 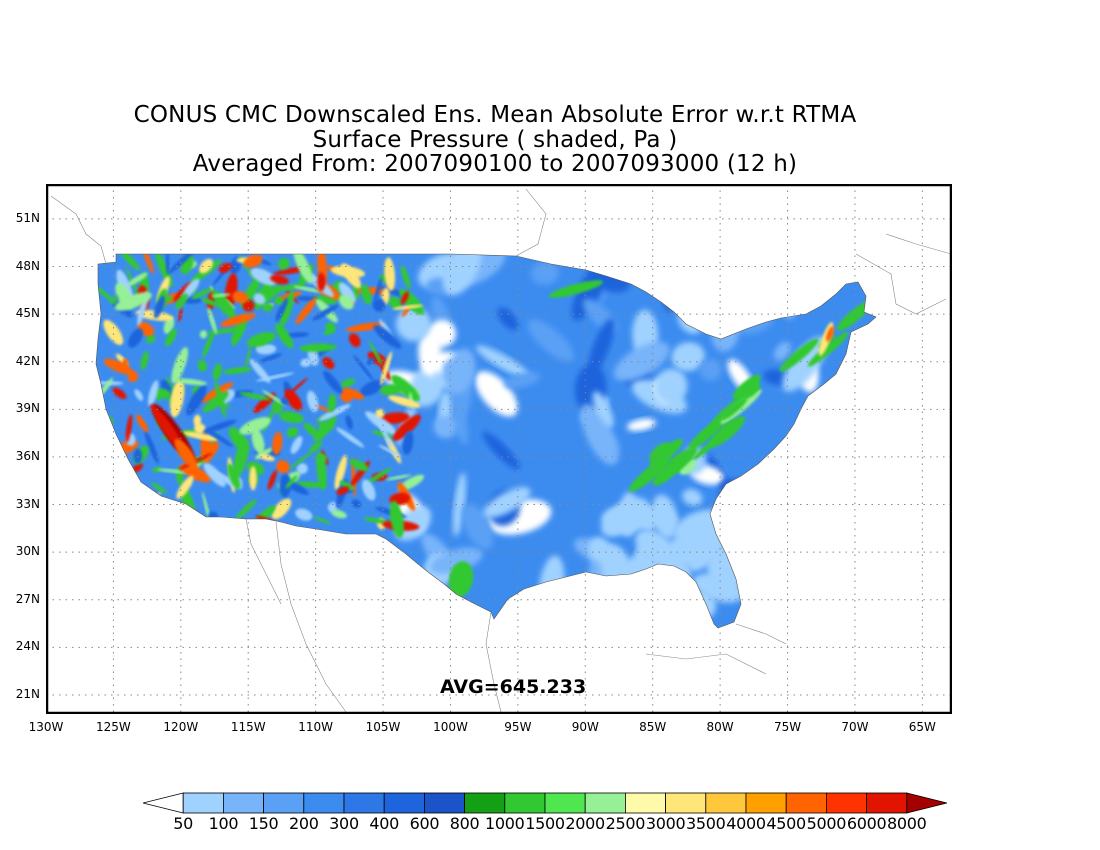 What do you see at coordinates (787, 727) in the screenshot?
I see `longitude-label: 75W` at bounding box center [787, 727].